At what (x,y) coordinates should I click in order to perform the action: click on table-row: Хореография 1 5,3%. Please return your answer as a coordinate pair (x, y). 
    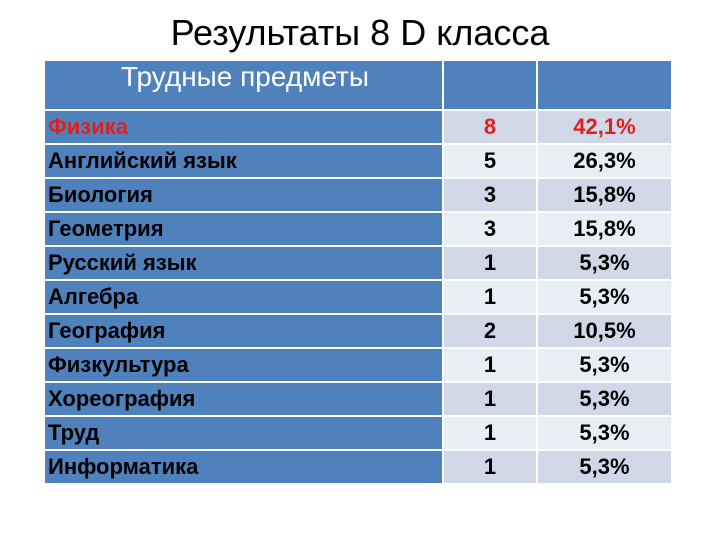
    Looking at the image, I should click on (358, 399).